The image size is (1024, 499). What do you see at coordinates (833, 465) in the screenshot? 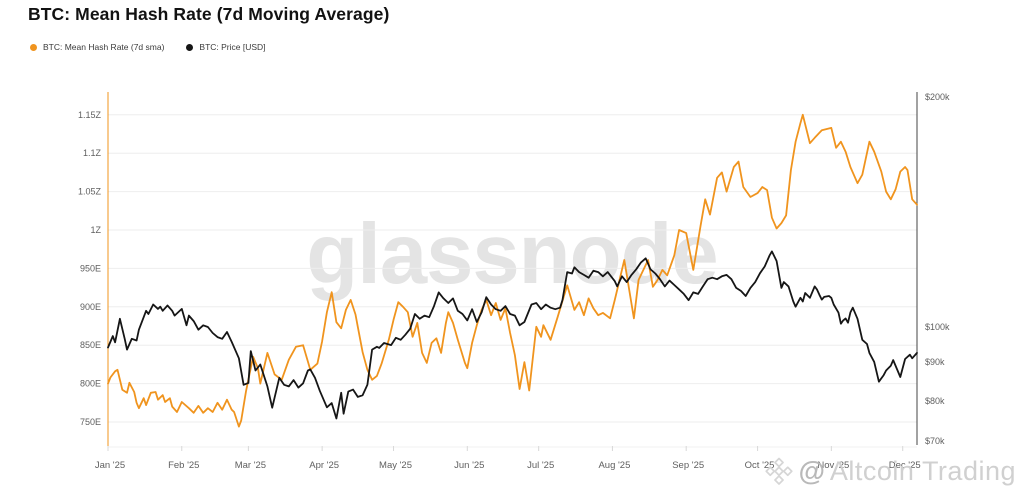
I see `x-tick-label: Nov '25` at bounding box center [833, 465].